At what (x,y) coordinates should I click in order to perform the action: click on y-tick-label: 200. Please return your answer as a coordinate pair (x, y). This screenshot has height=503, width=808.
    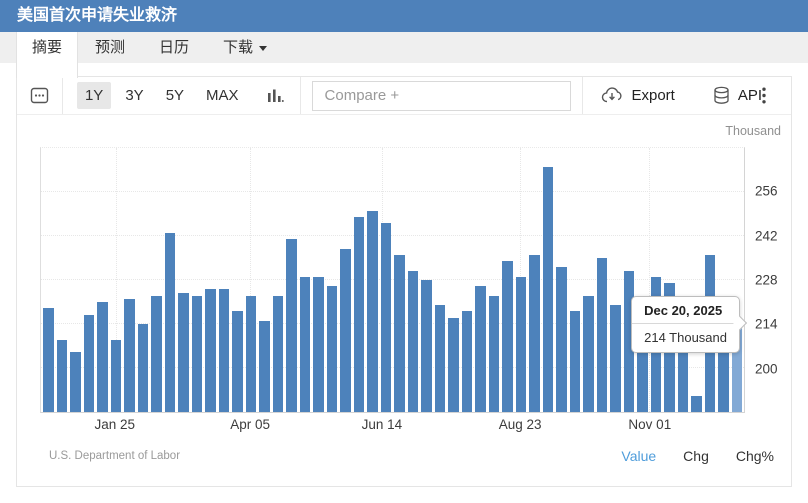
    Looking at the image, I should click on (766, 369).